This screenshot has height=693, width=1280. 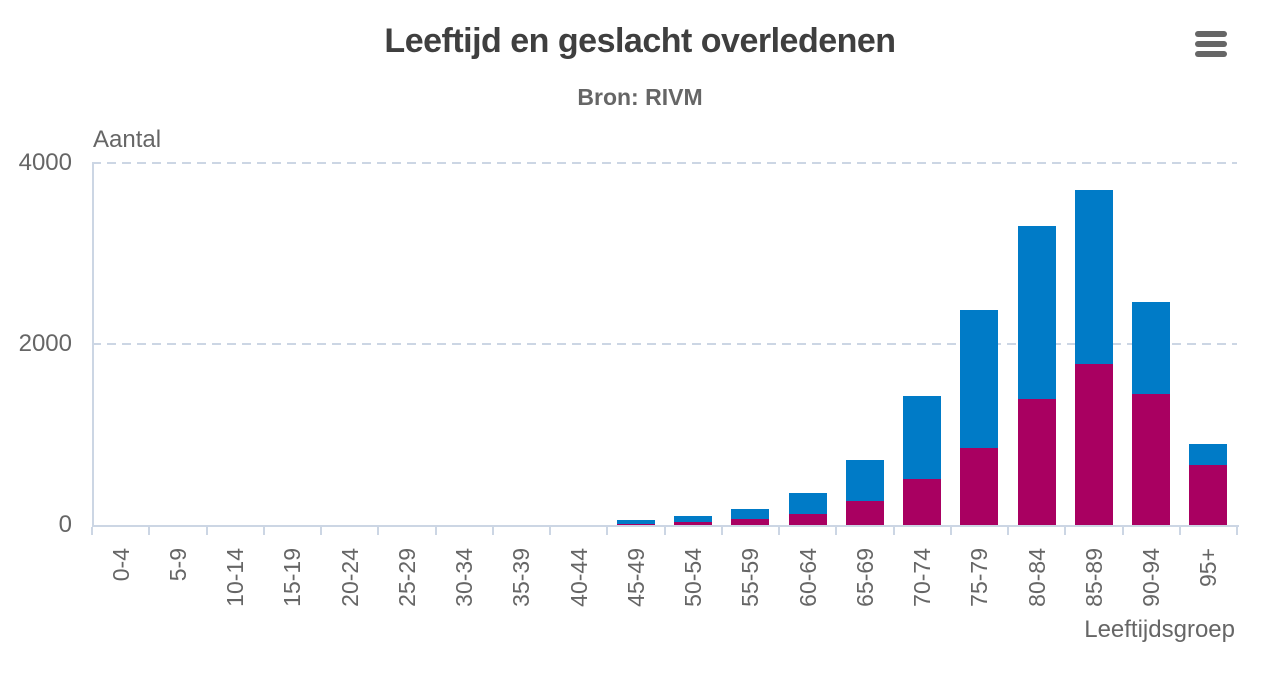 What do you see at coordinates (1093, 577) in the screenshot?
I see `x-tick-label: 85-89` at bounding box center [1093, 577].